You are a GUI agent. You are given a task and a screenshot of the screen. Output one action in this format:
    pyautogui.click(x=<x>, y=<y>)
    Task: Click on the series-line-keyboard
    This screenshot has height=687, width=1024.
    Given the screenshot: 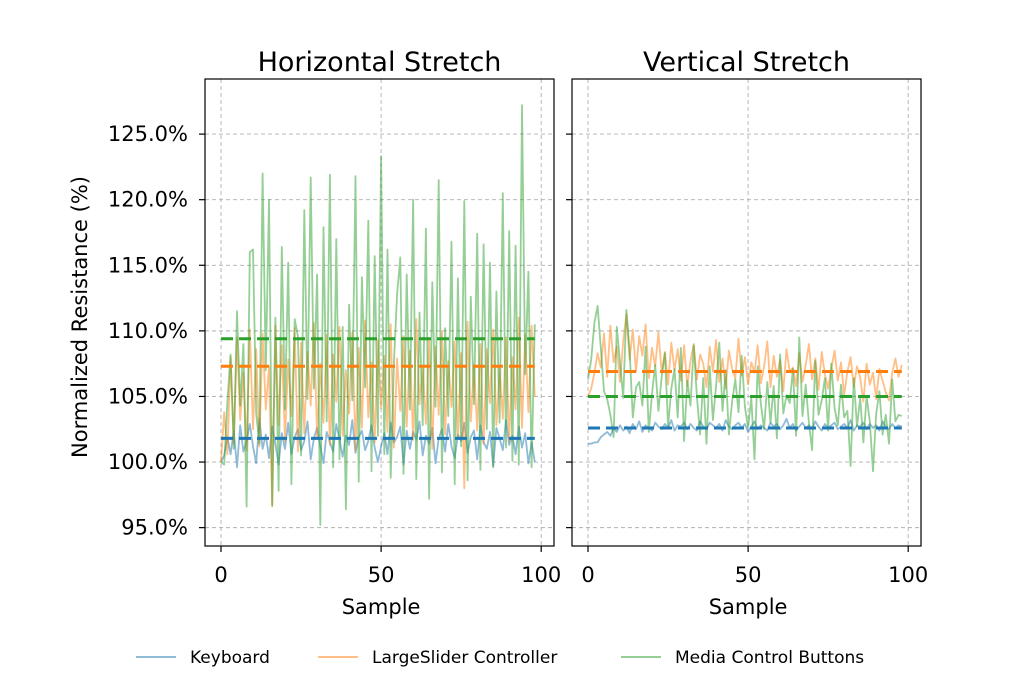 What is the action you would take?
    pyautogui.click(x=745, y=431)
    